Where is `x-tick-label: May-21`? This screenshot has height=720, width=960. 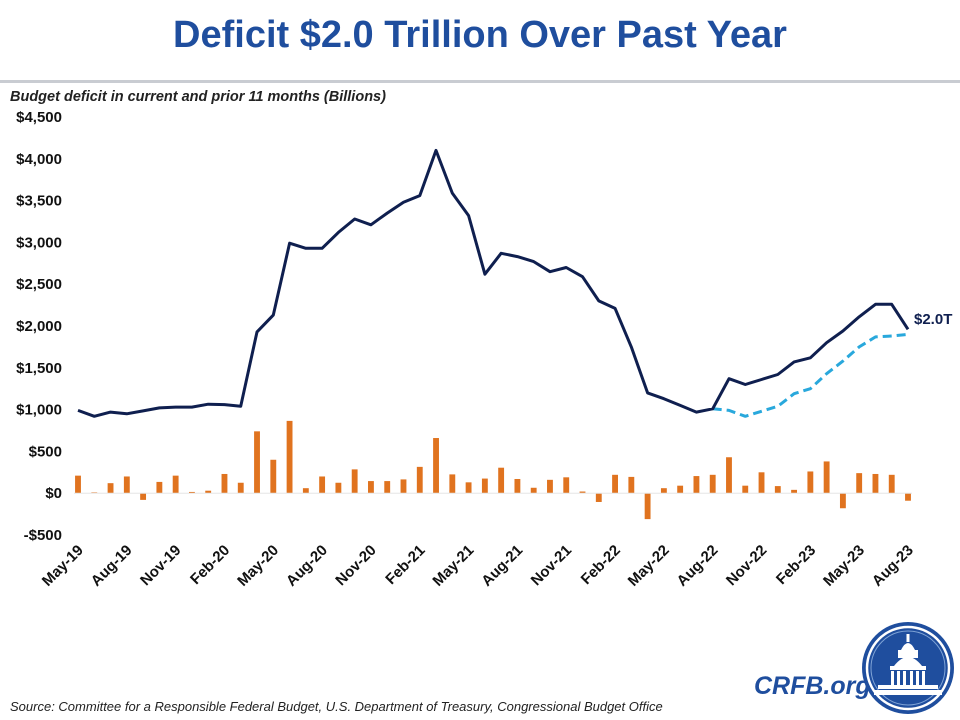
x-tick-label: May-21 is located at coordinates (453, 566).